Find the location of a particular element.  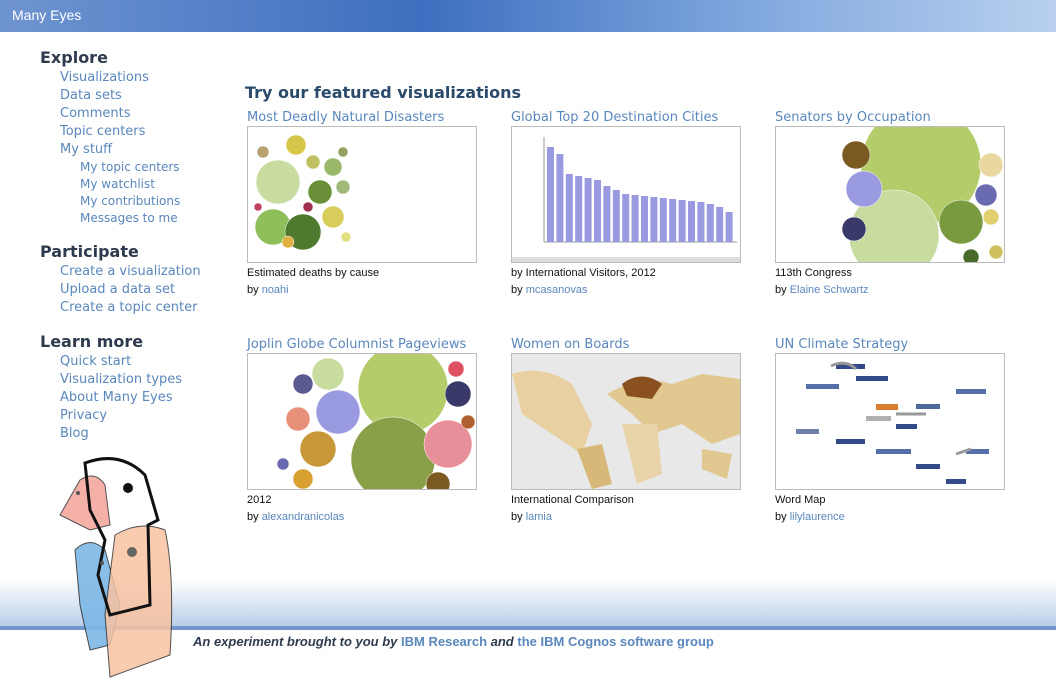

card-byline: by lilylaurence is located at coordinates (810, 517).